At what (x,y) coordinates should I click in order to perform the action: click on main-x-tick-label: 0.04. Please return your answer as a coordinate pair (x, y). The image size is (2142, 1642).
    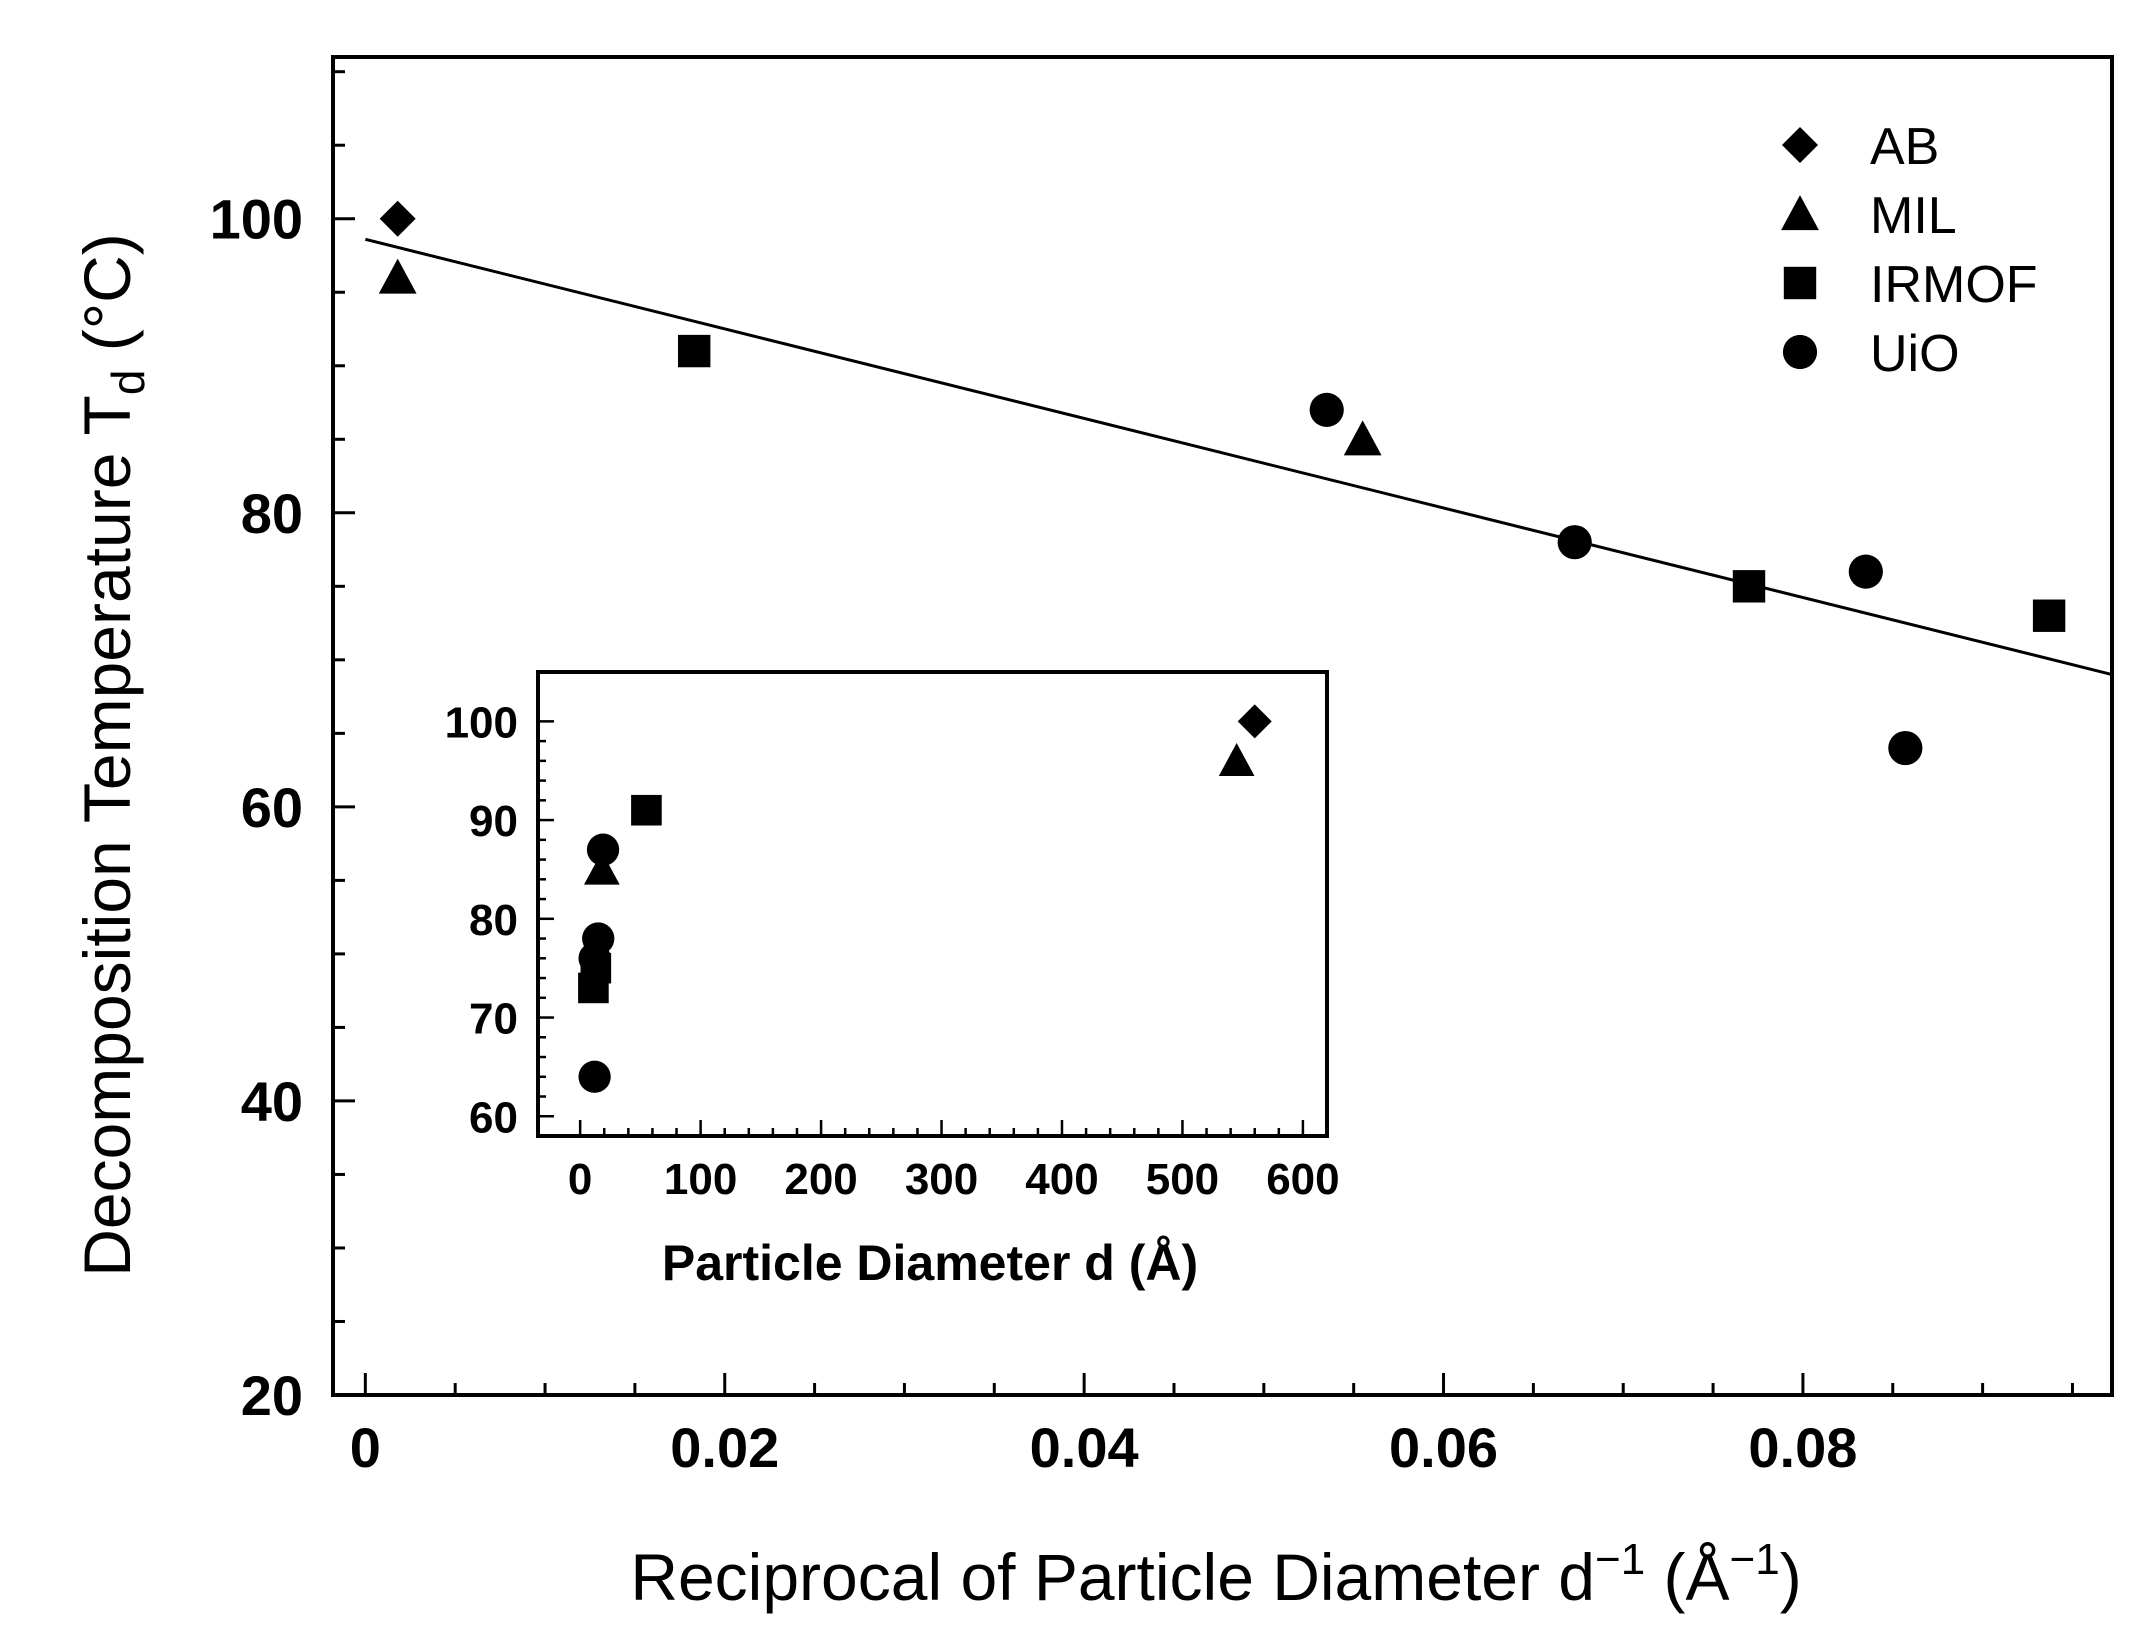
    Looking at the image, I should click on (1084, 1447).